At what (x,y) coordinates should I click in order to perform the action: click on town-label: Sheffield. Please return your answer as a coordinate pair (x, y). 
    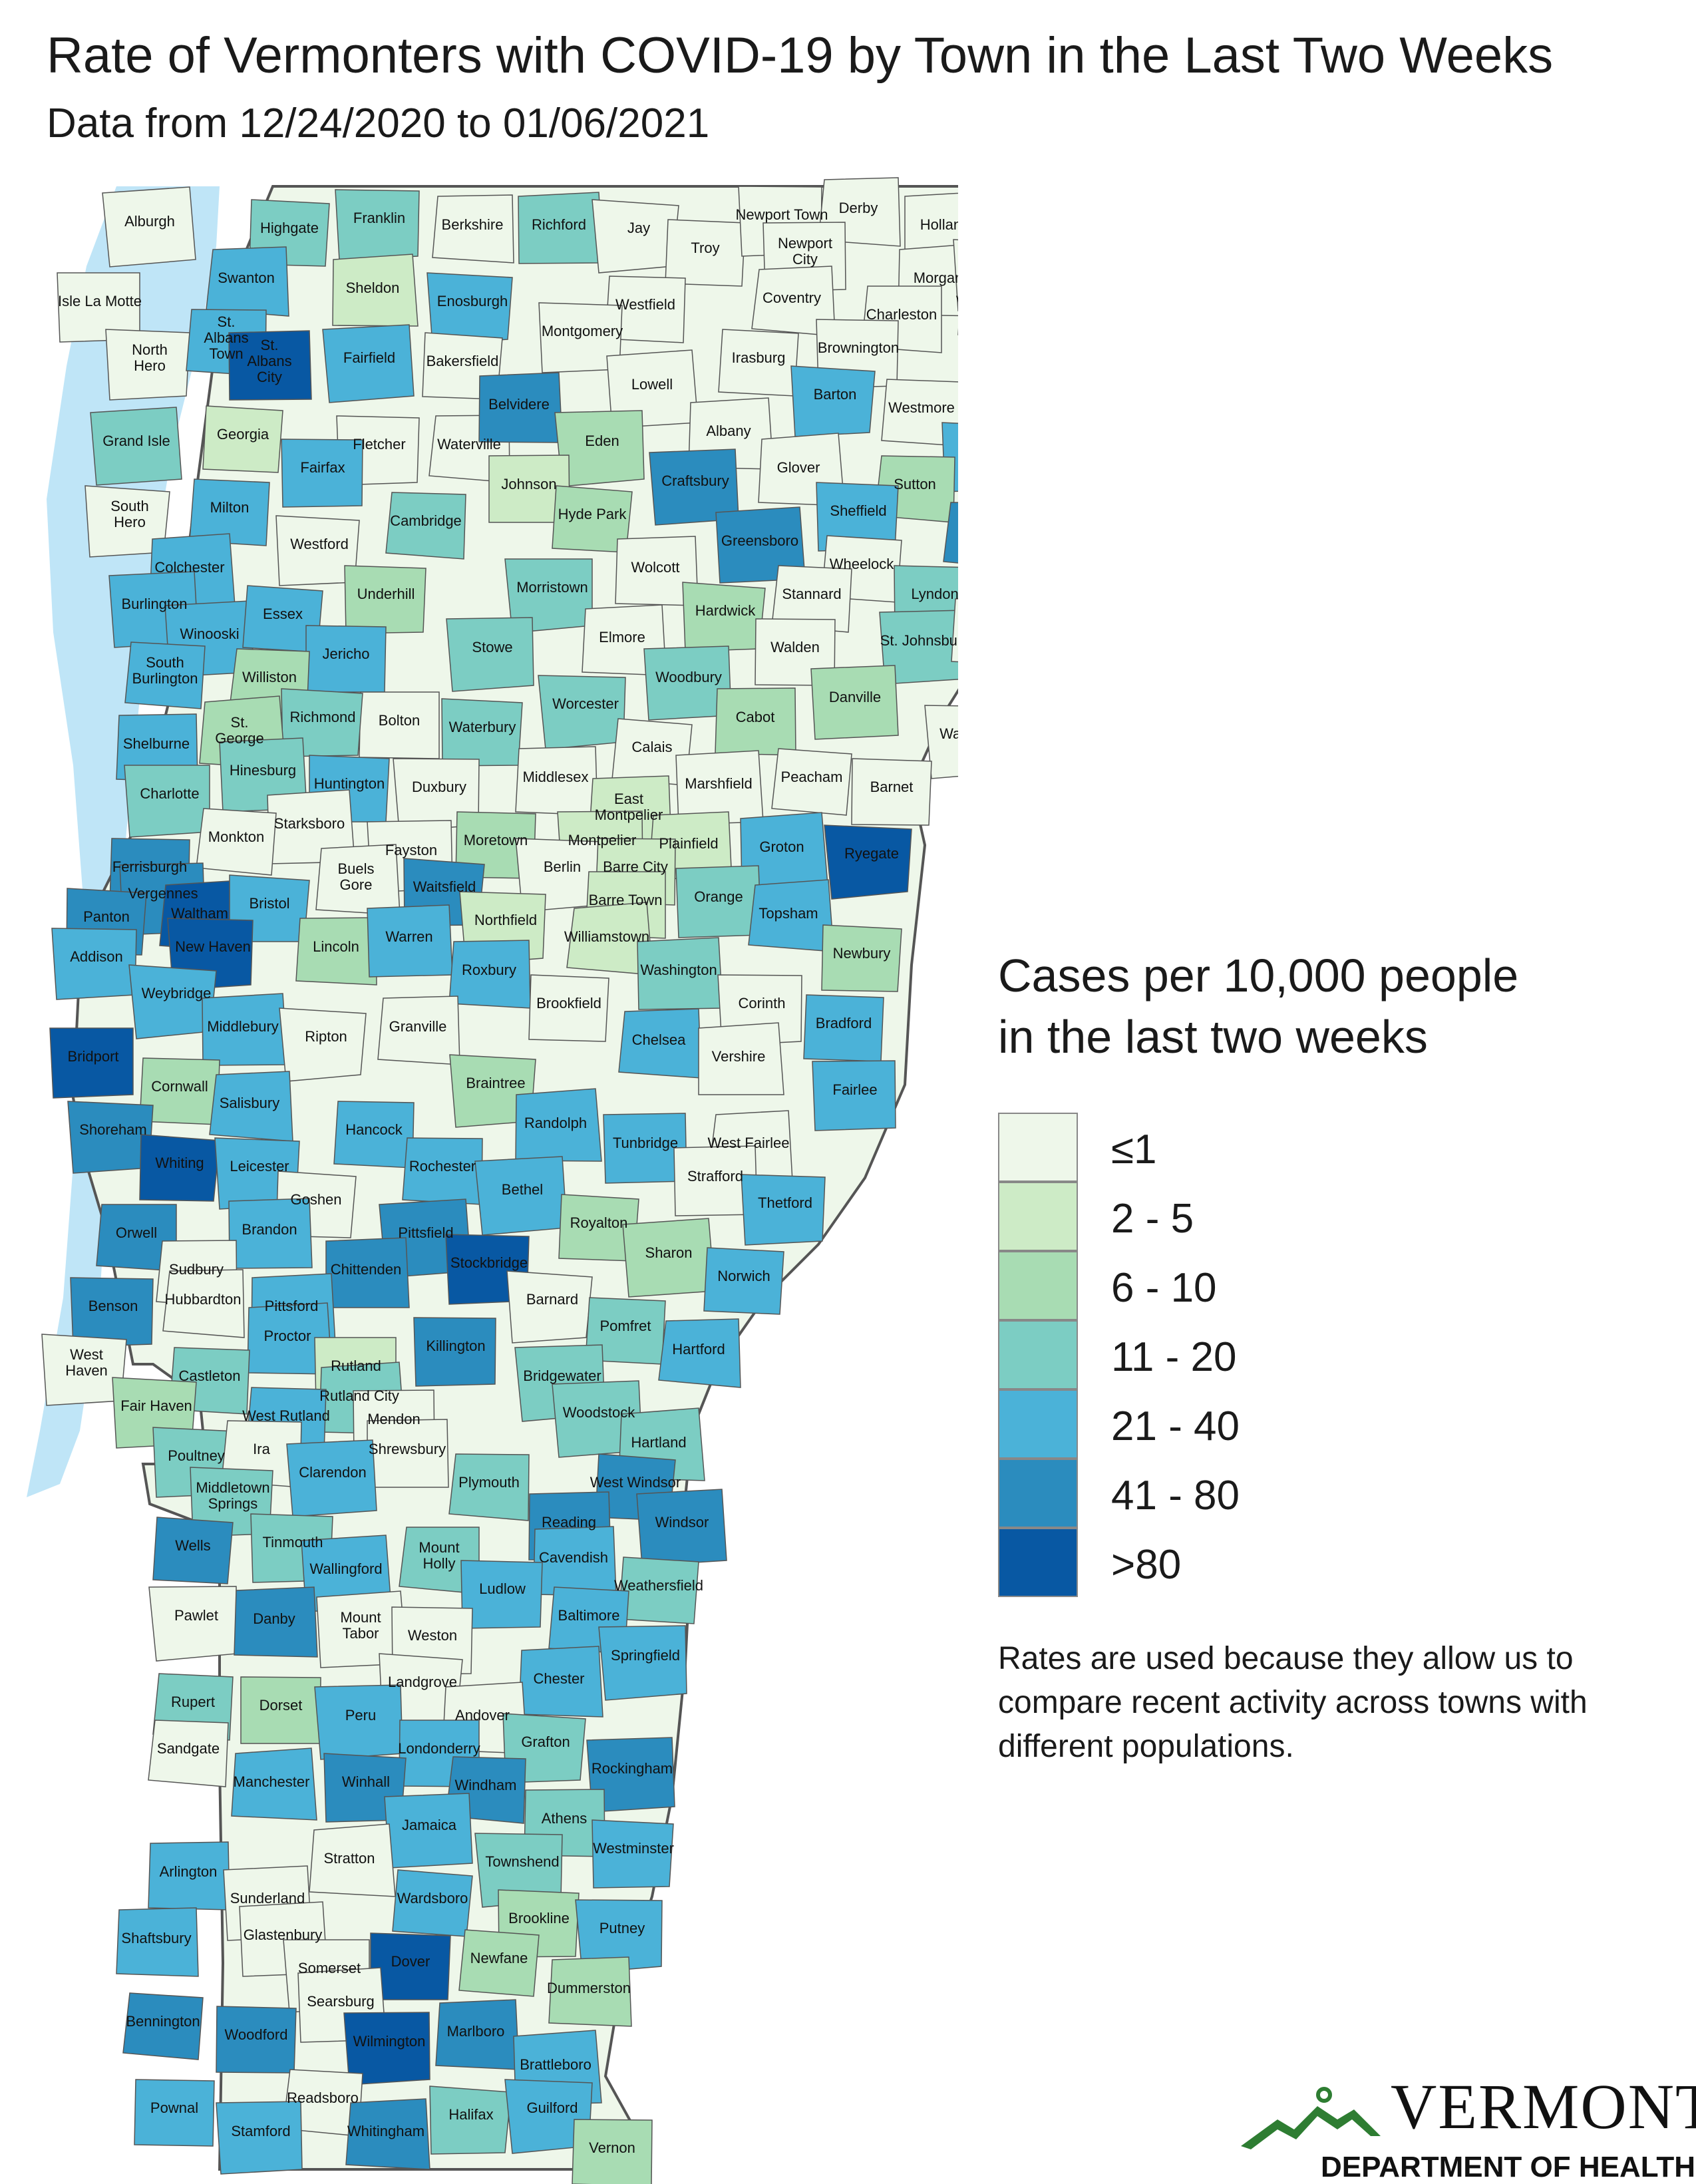
    Looking at the image, I should click on (858, 510).